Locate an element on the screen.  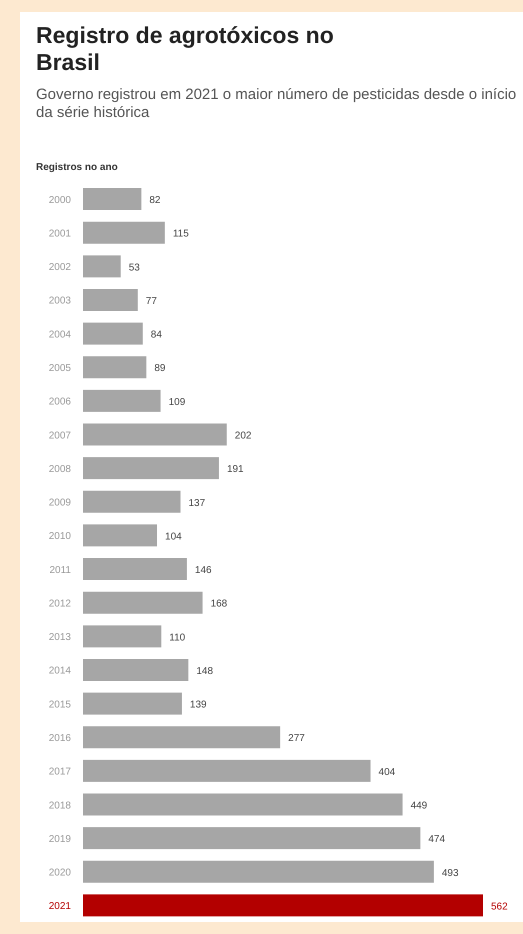
y-tick-label: 2012 is located at coordinates (60, 604).